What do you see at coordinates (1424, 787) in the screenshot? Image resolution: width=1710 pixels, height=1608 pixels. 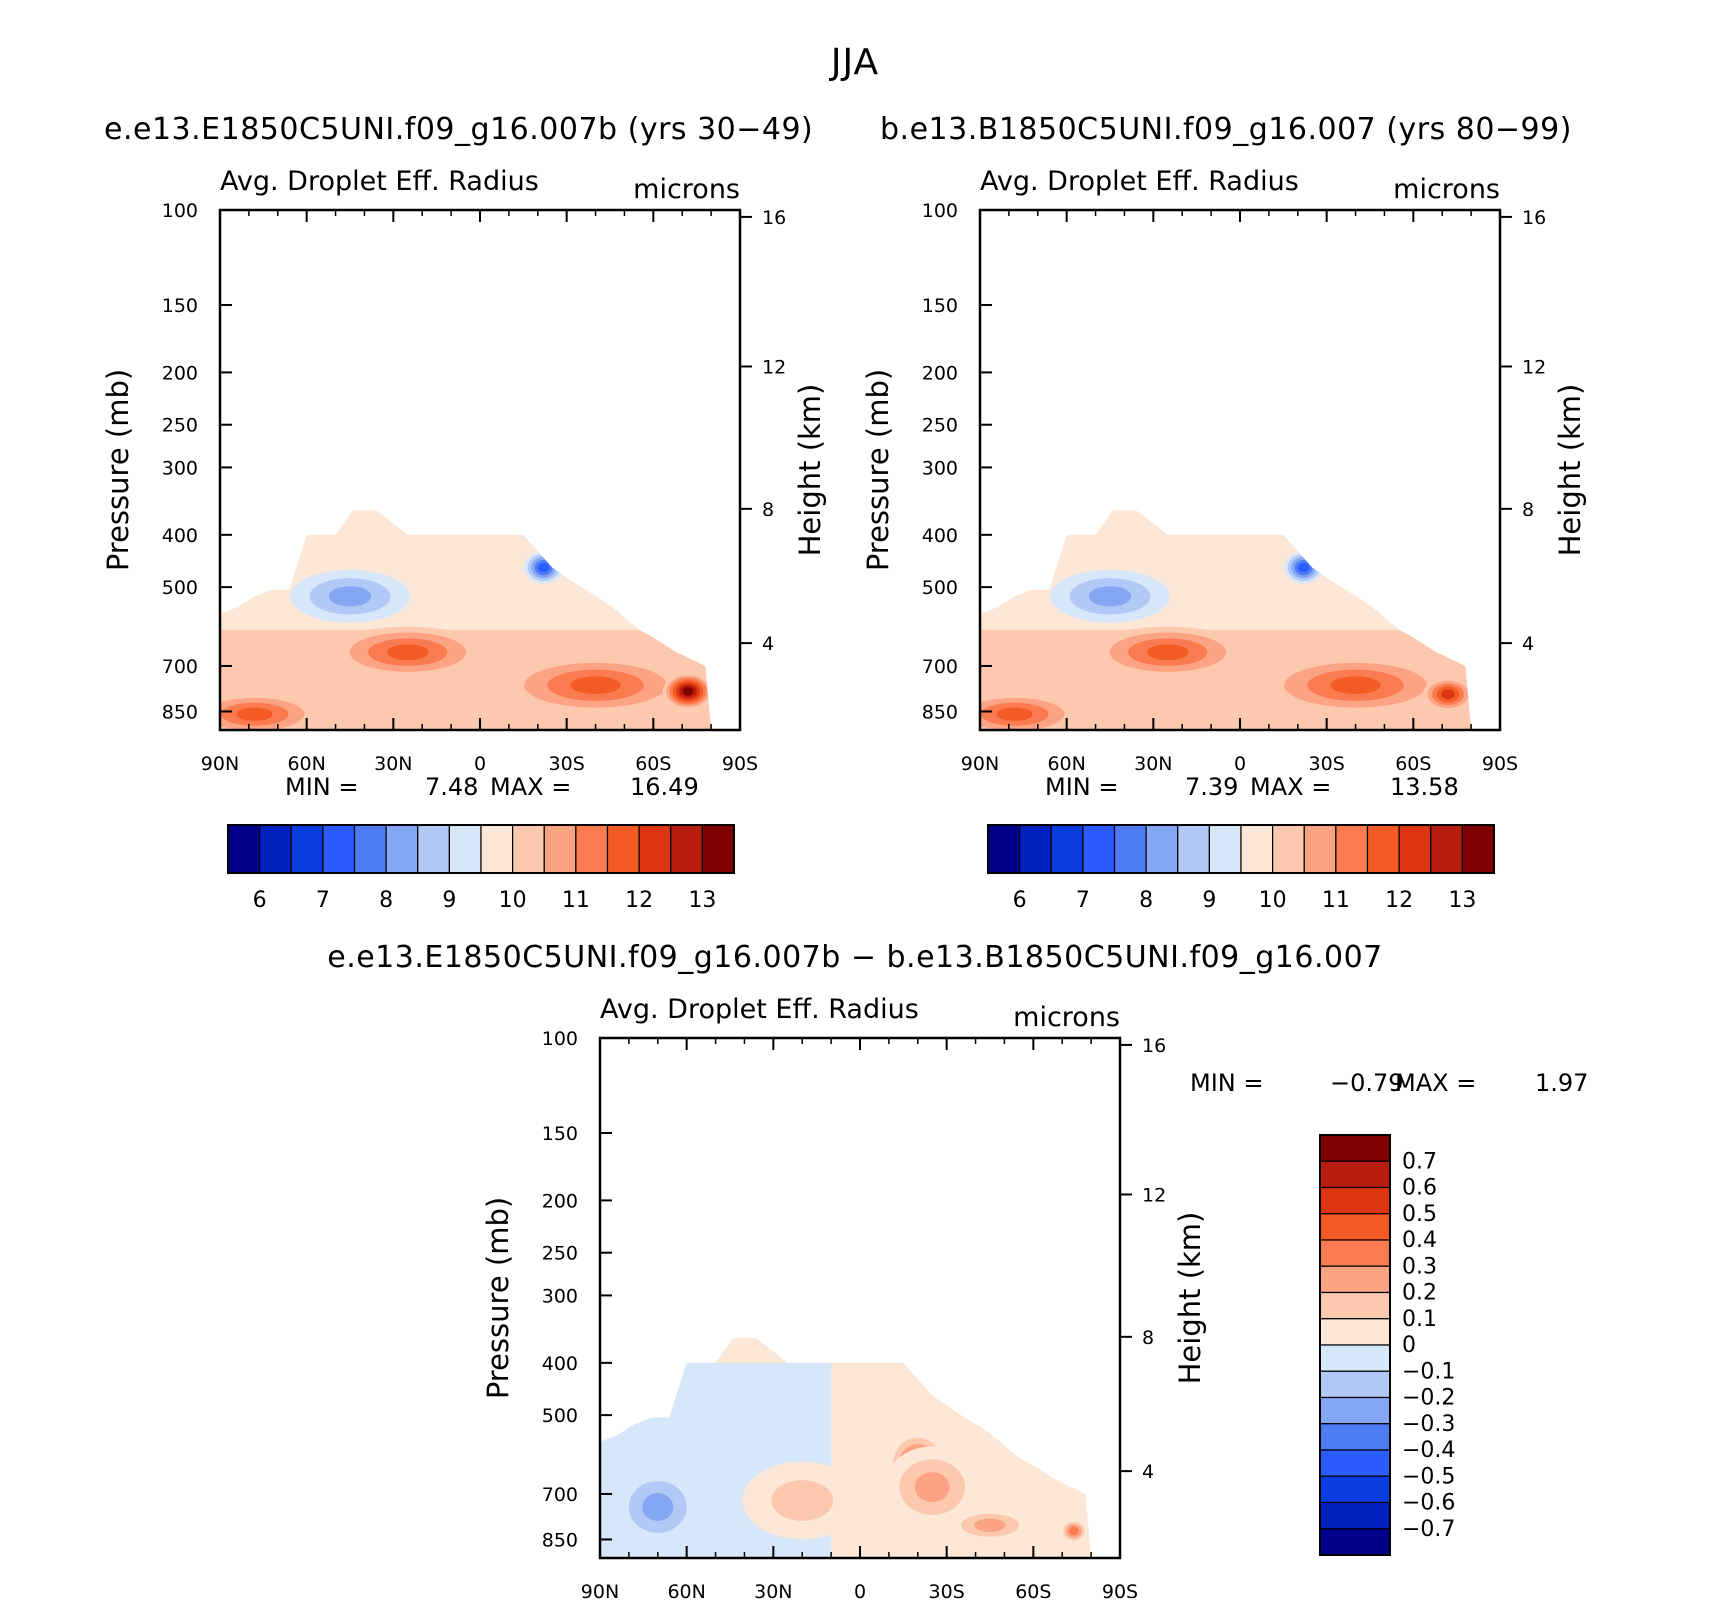 I see `max-value: 13.58` at bounding box center [1424, 787].